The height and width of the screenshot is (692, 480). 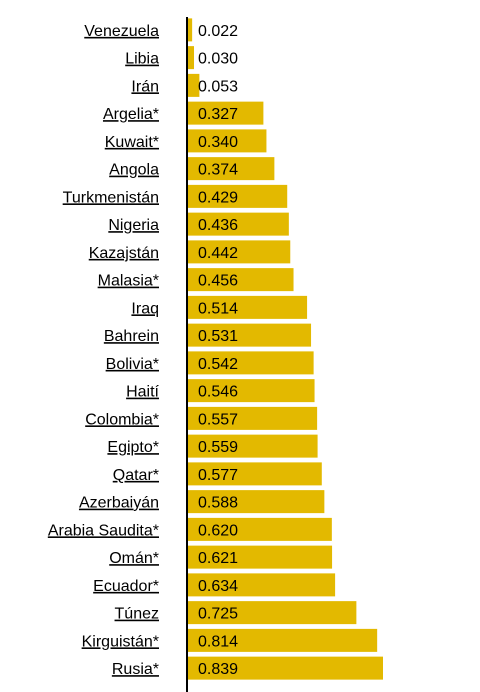 What do you see at coordinates (218, 336) in the screenshot?
I see `value-label-11: 0.531` at bounding box center [218, 336].